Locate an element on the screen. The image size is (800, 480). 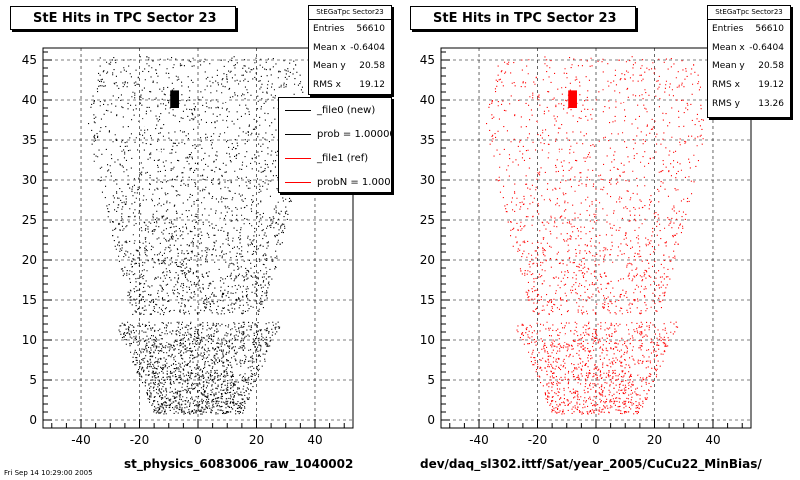
left-title-text: StE Hits in TPC Sector 23 is located at coordinates (125, 18).